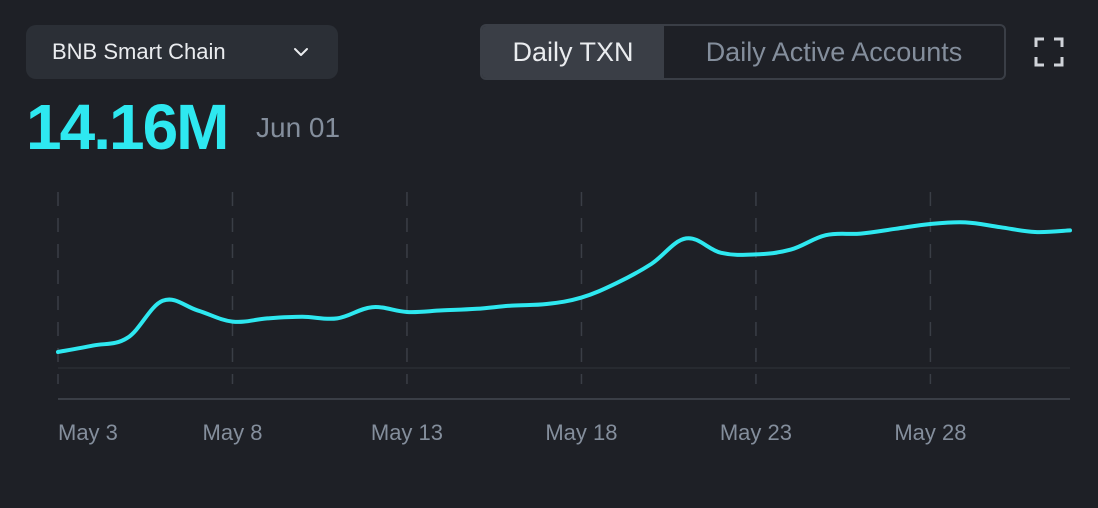 This screenshot has height=508, width=1098. Describe the element at coordinates (512, 432) in the screenshot. I see `x-axis-ticks: May 3 May 8 May 13 May 18 May 23 May 28` at that location.